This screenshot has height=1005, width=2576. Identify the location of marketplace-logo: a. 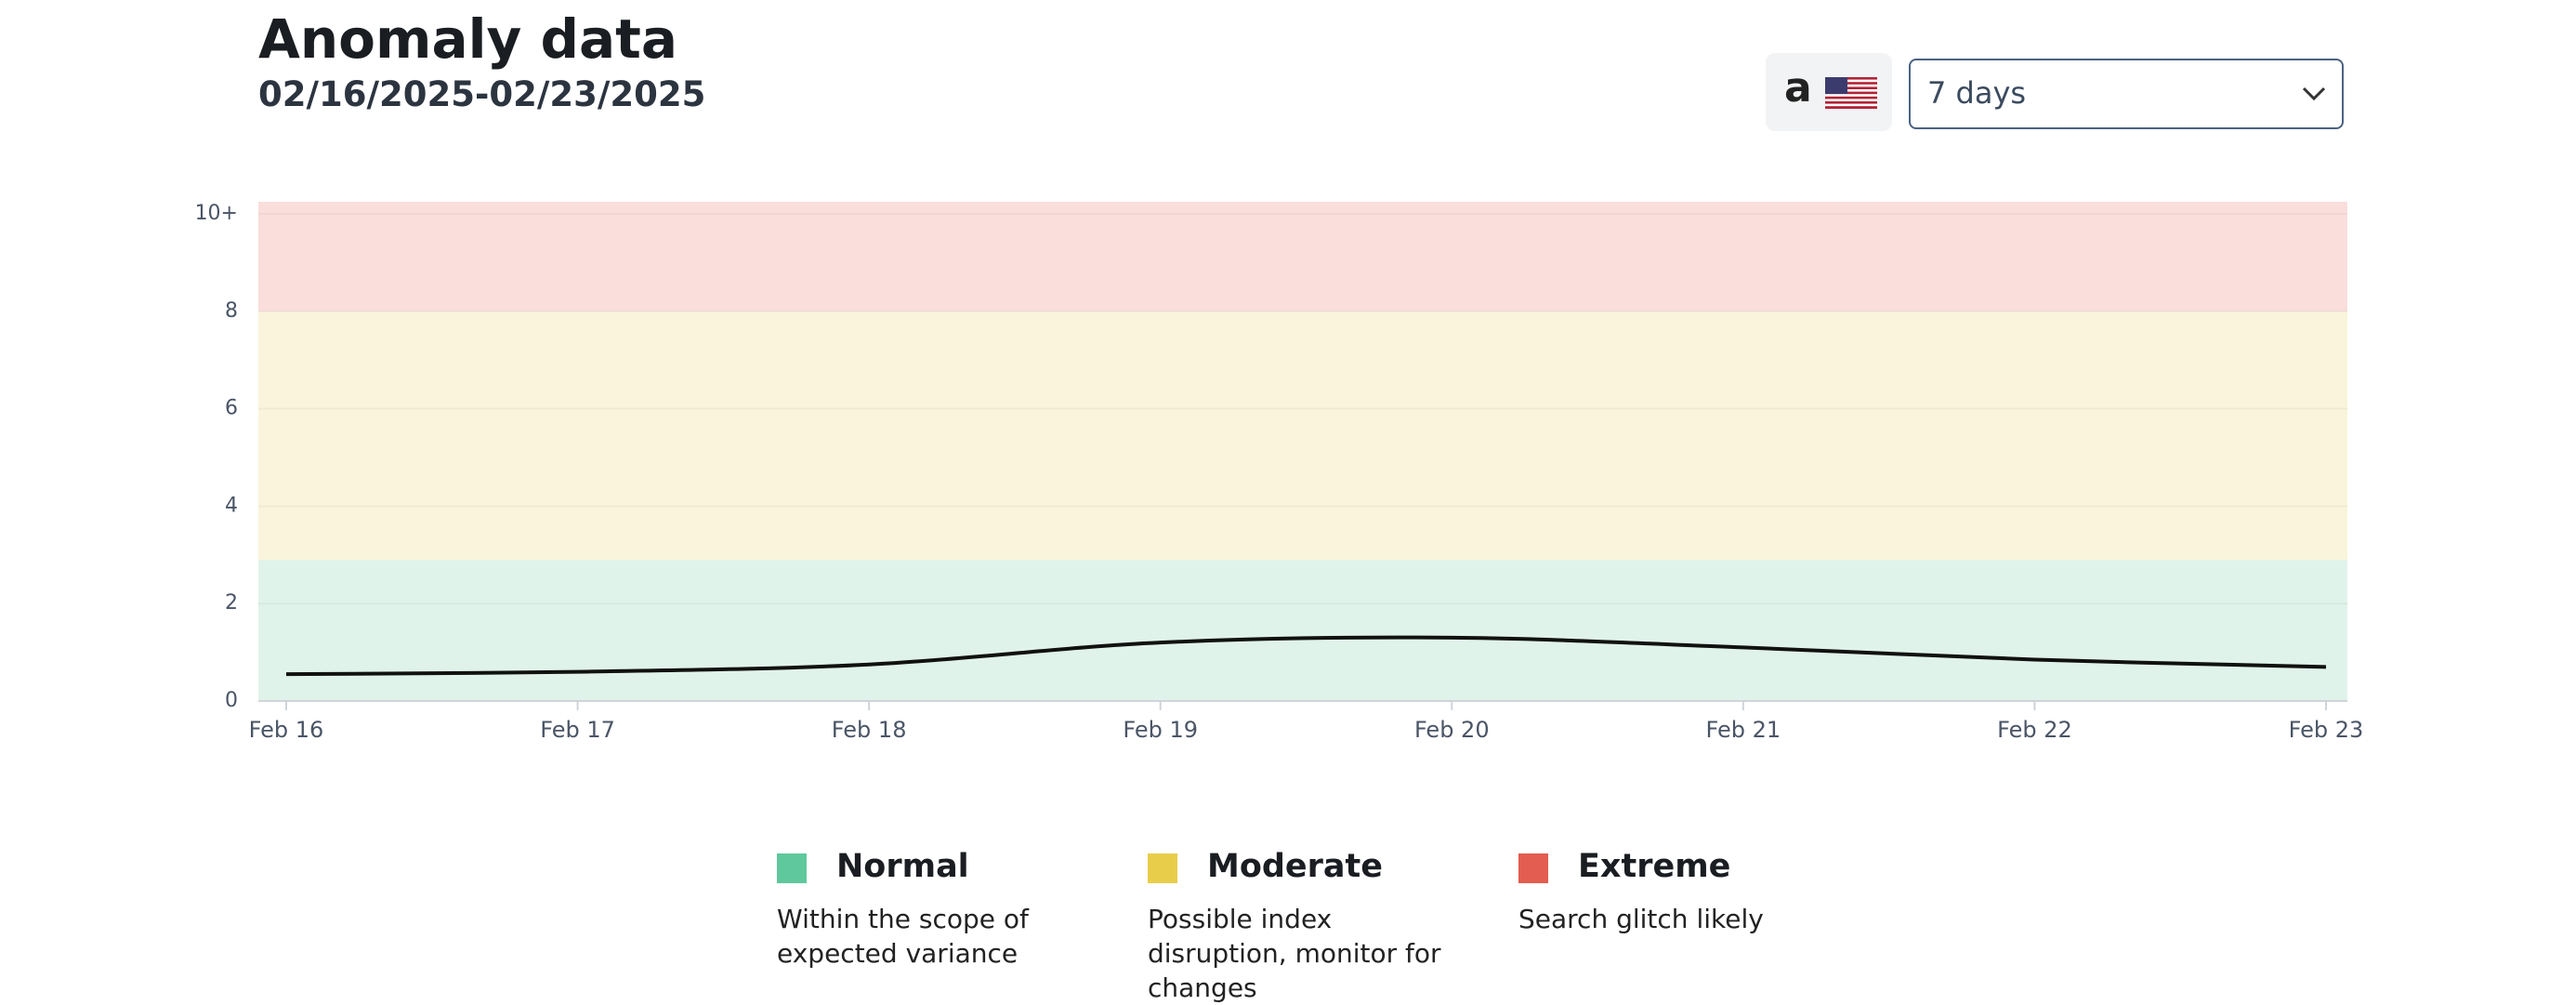
(1798, 88).